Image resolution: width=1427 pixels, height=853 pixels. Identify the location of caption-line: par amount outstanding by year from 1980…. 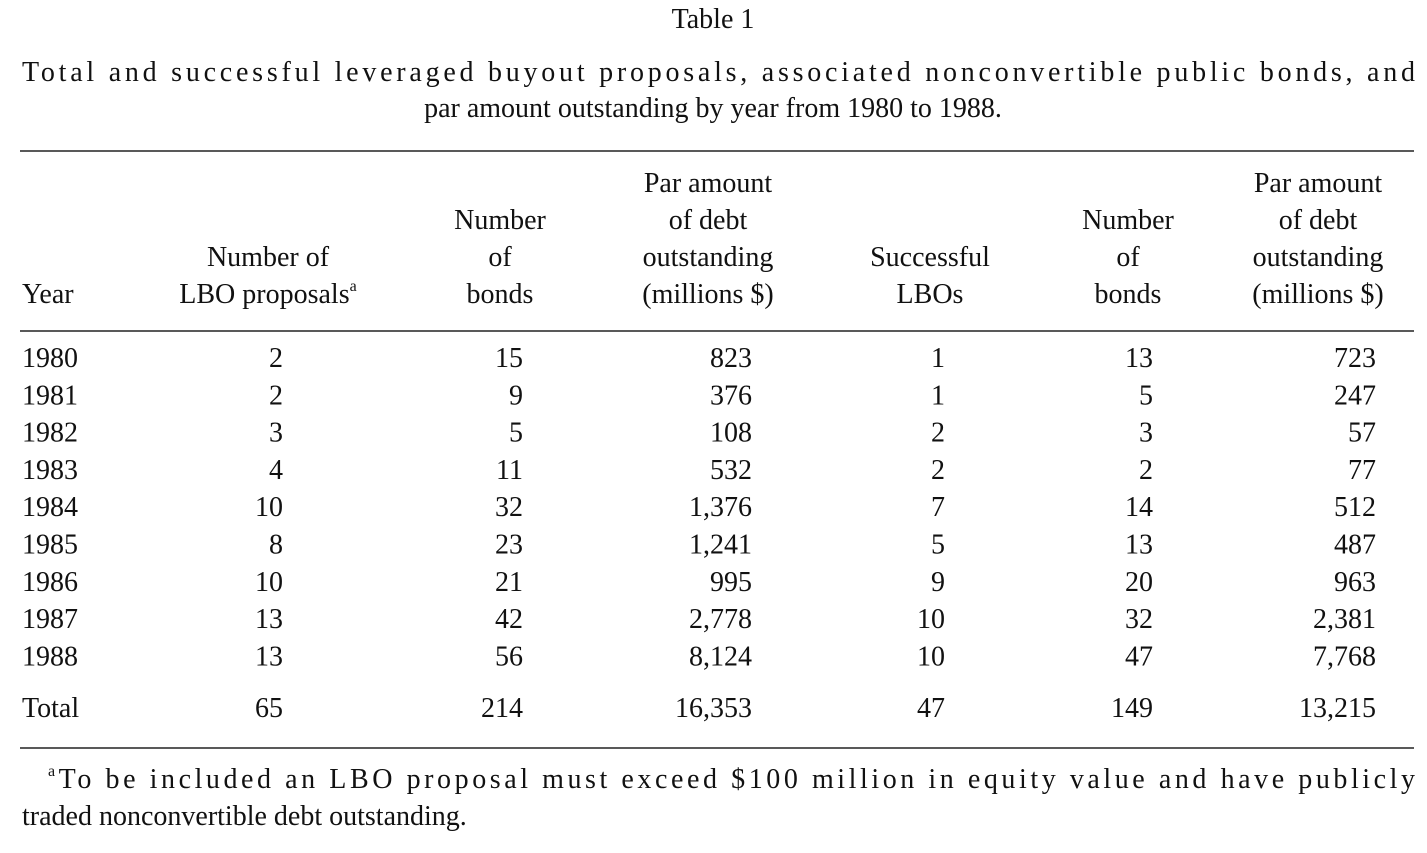
(713, 108).